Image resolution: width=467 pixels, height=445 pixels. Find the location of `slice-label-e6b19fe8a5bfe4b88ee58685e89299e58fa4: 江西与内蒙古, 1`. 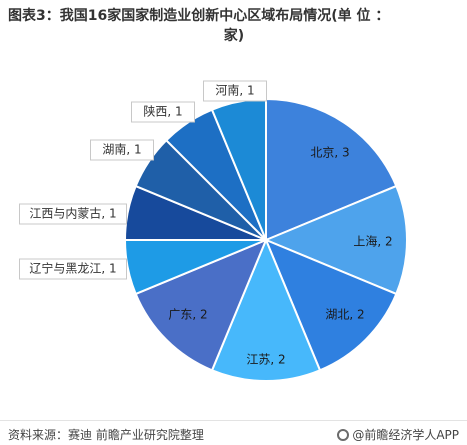

slice-label-e6b19fe8a5bfe4b88ee58685e89299e58fa4: 江西与内蒙古, 1 is located at coordinates (73, 214).